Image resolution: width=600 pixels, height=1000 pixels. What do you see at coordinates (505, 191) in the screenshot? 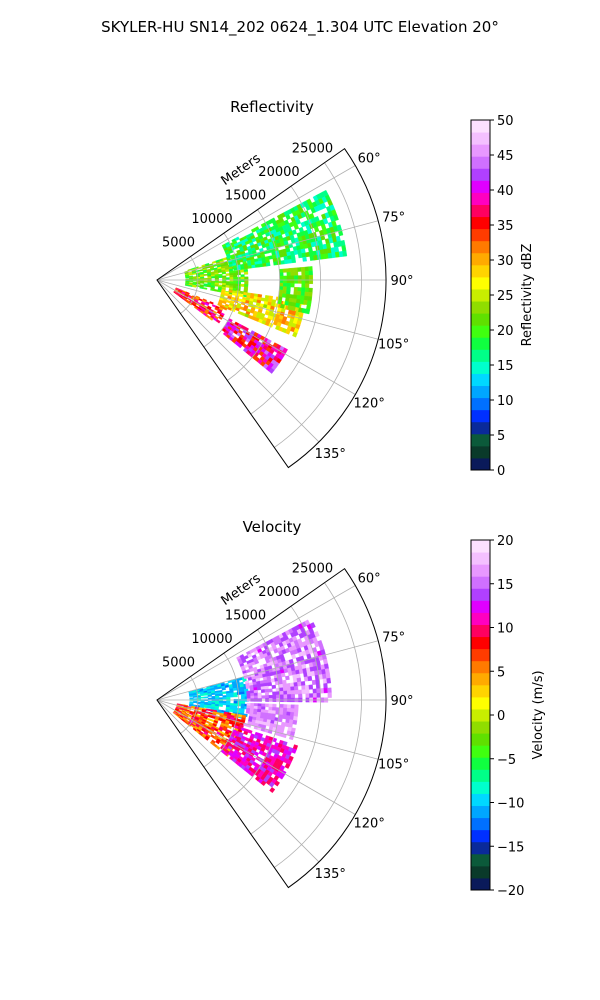
I see `colorbar-tick-label: 40` at bounding box center [505, 191].